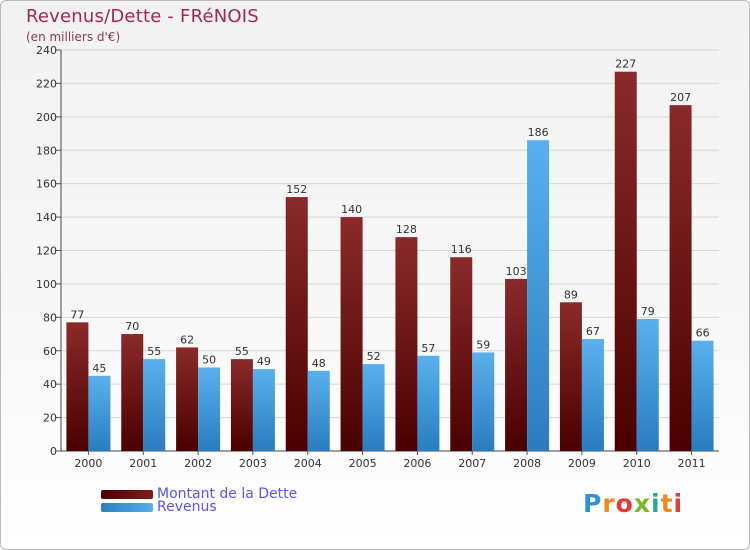 The image size is (750, 550). Describe the element at coordinates (242, 351) in the screenshot. I see `data-label-dette-2003: 55` at that location.